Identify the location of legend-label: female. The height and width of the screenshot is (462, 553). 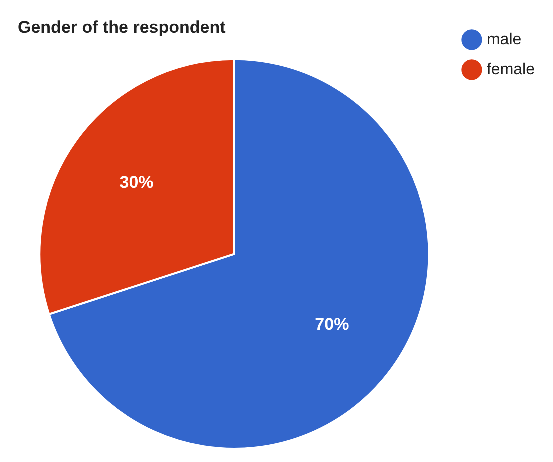
(511, 69).